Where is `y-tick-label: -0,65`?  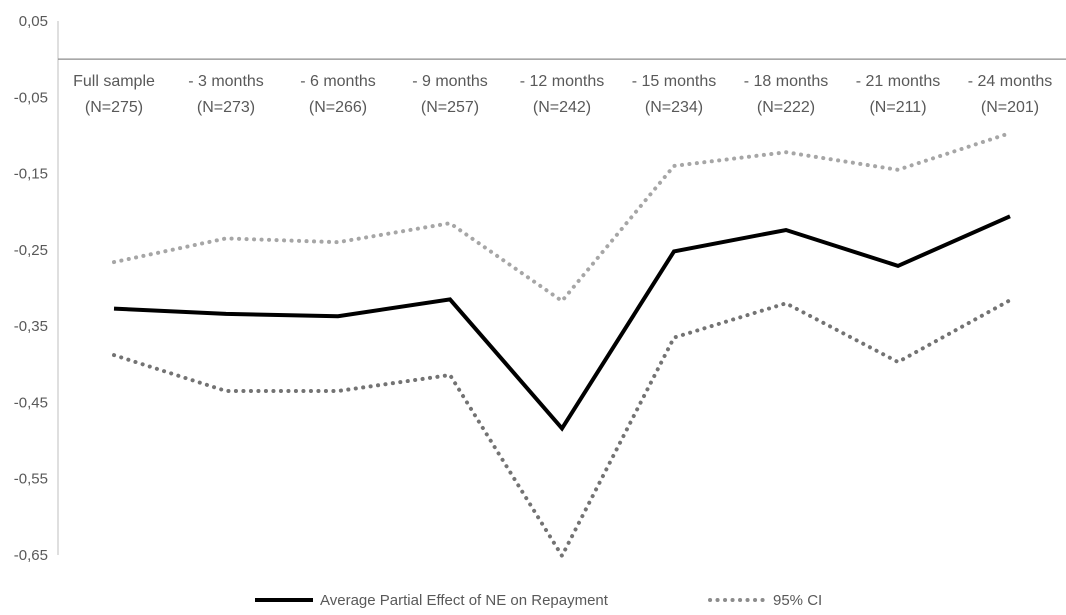
y-tick-label: -0,65 is located at coordinates (31, 555).